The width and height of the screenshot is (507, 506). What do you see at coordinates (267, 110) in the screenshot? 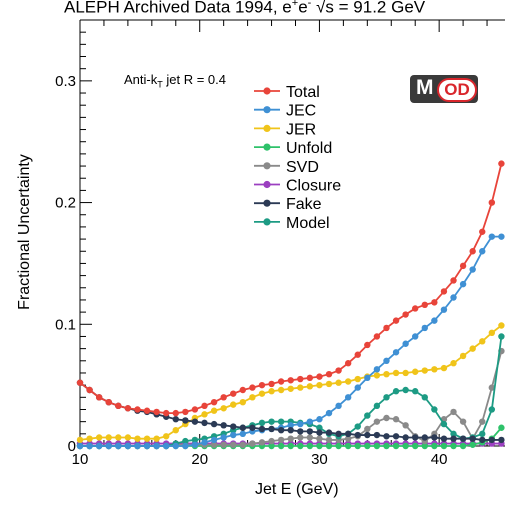
I see `legend-marker-jec` at bounding box center [267, 110].